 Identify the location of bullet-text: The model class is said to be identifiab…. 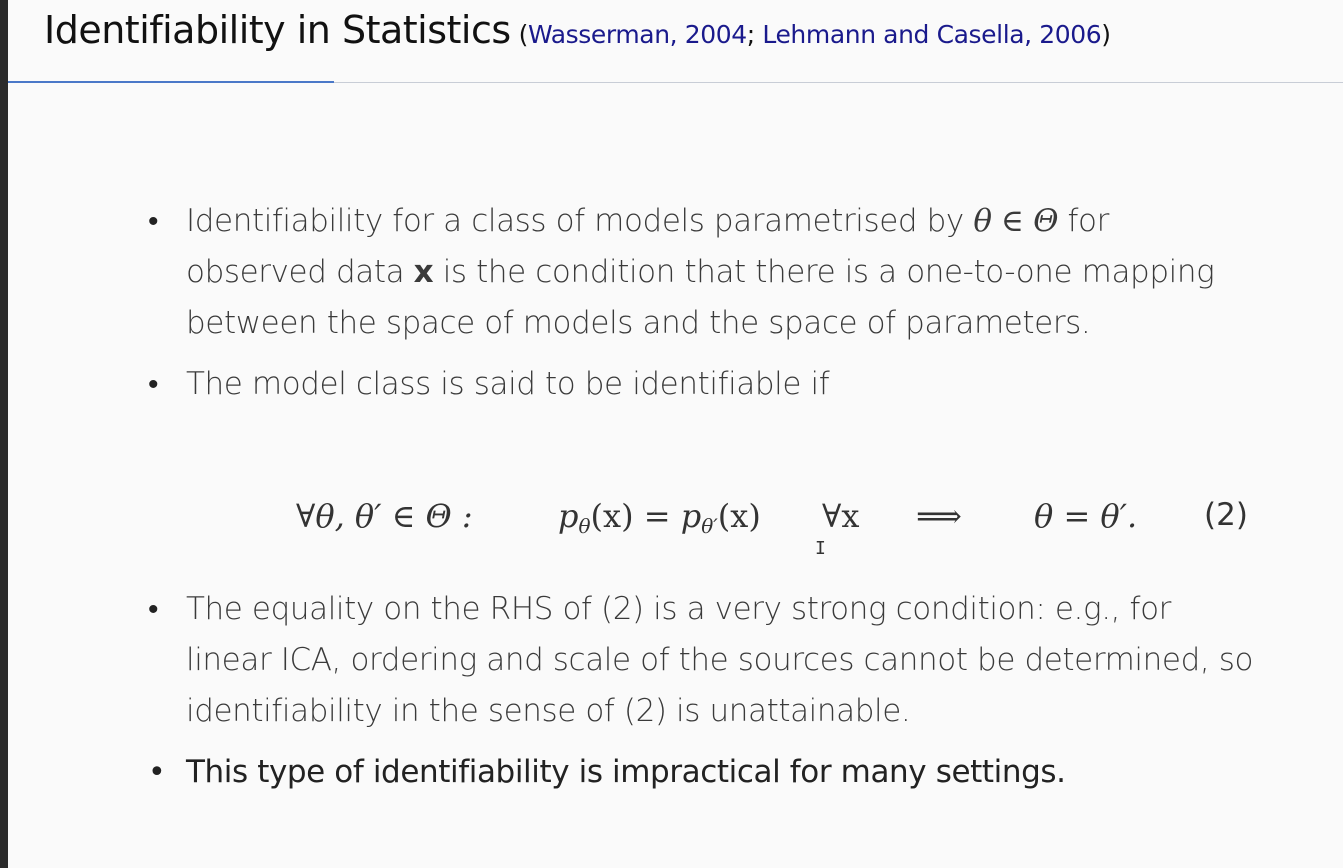
(508, 384).